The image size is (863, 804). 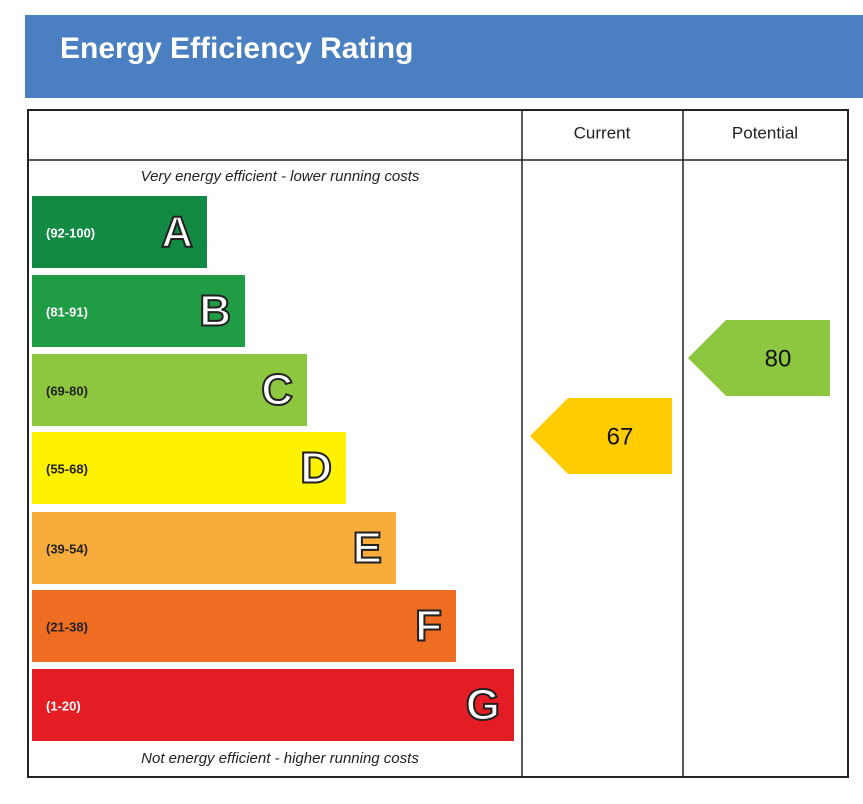 I want to click on band-letter: B, so click(x=215, y=311).